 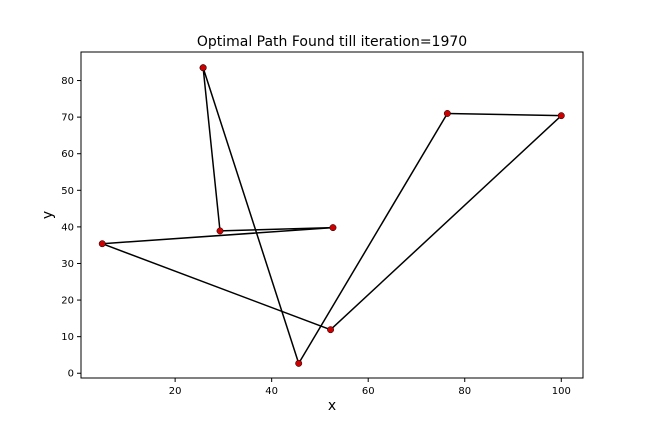 What do you see at coordinates (67, 301) in the screenshot?
I see `y-tick-label: 20` at bounding box center [67, 301].